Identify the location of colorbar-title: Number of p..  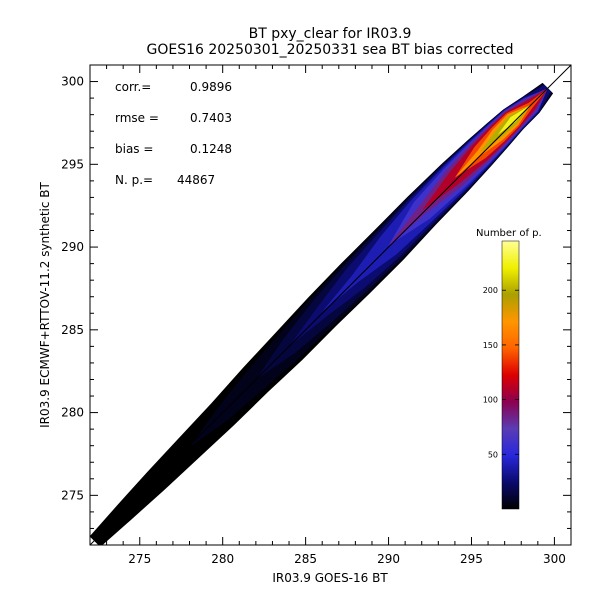
(509, 233).